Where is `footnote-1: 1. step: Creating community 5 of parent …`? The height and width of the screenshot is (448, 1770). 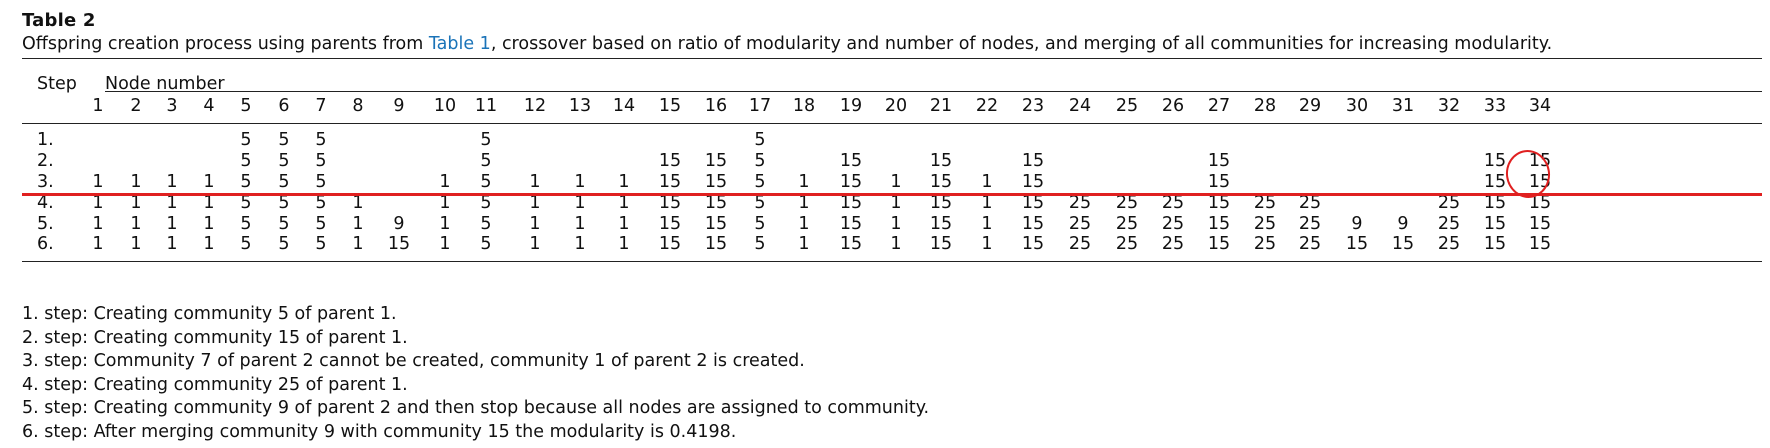 footnote-1: 1. step: Creating community 5 of parent … is located at coordinates (209, 314).